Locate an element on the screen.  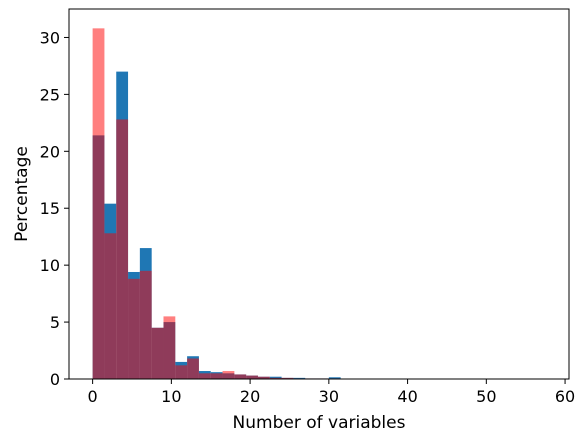
y-tick-label: 30 is located at coordinates (50, 37).